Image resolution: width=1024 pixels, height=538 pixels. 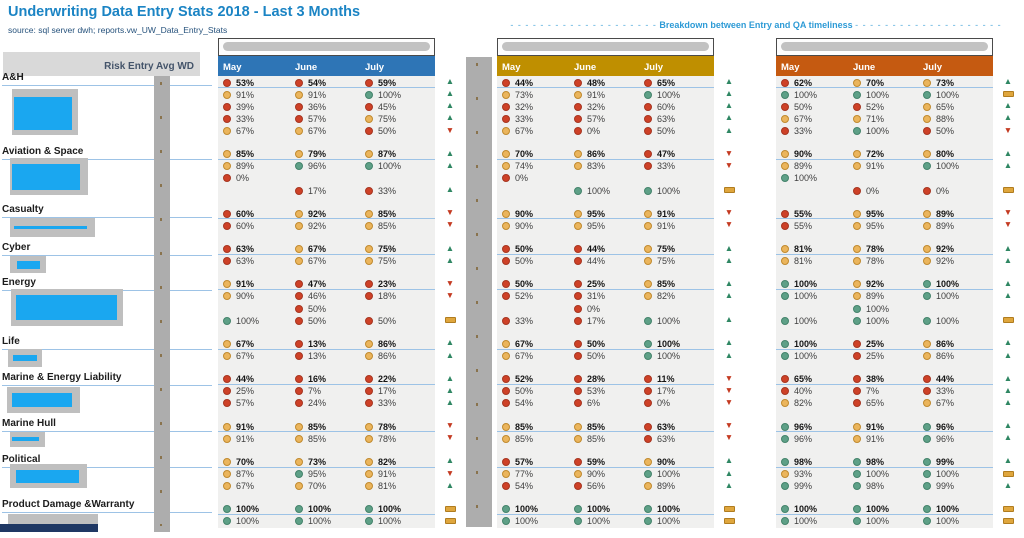 I want to click on stat-cell: 63%, so click(x=659, y=118).